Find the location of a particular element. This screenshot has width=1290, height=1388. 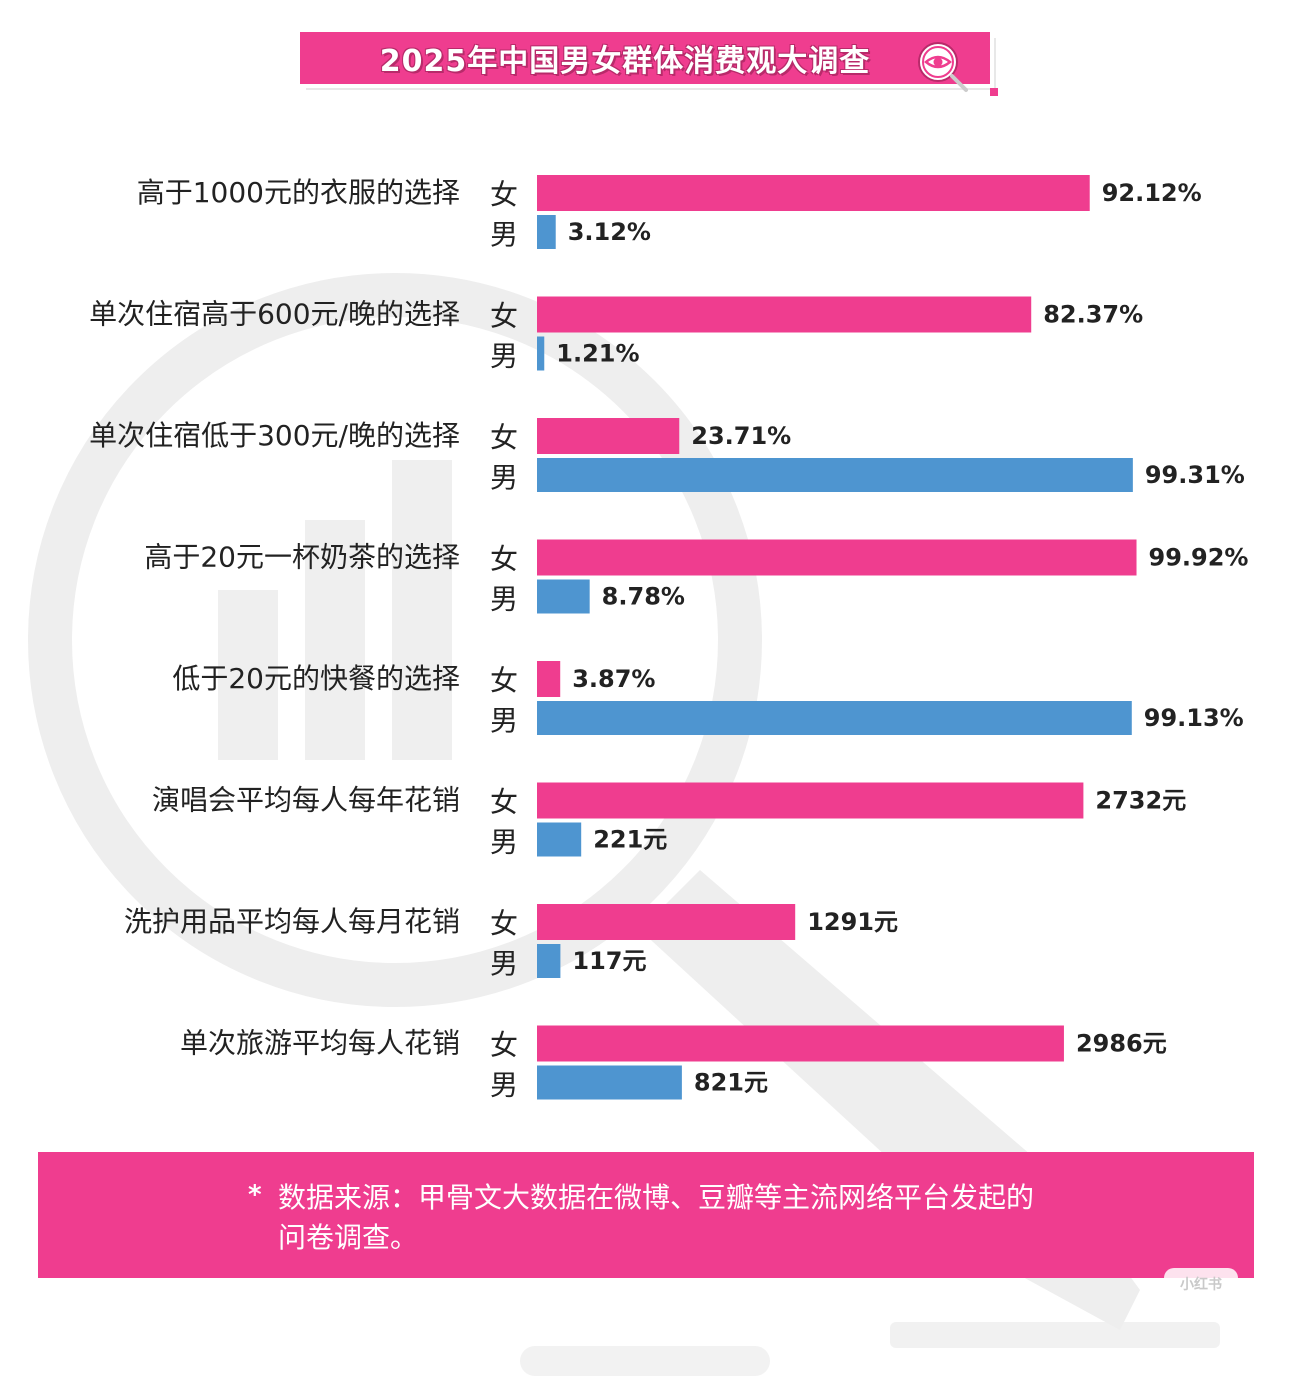

source-note: 数据来源：甲骨文大数据在微博、豆瓣等主流网络平台发起的问卷调查。 is located at coordinates (656, 1217).